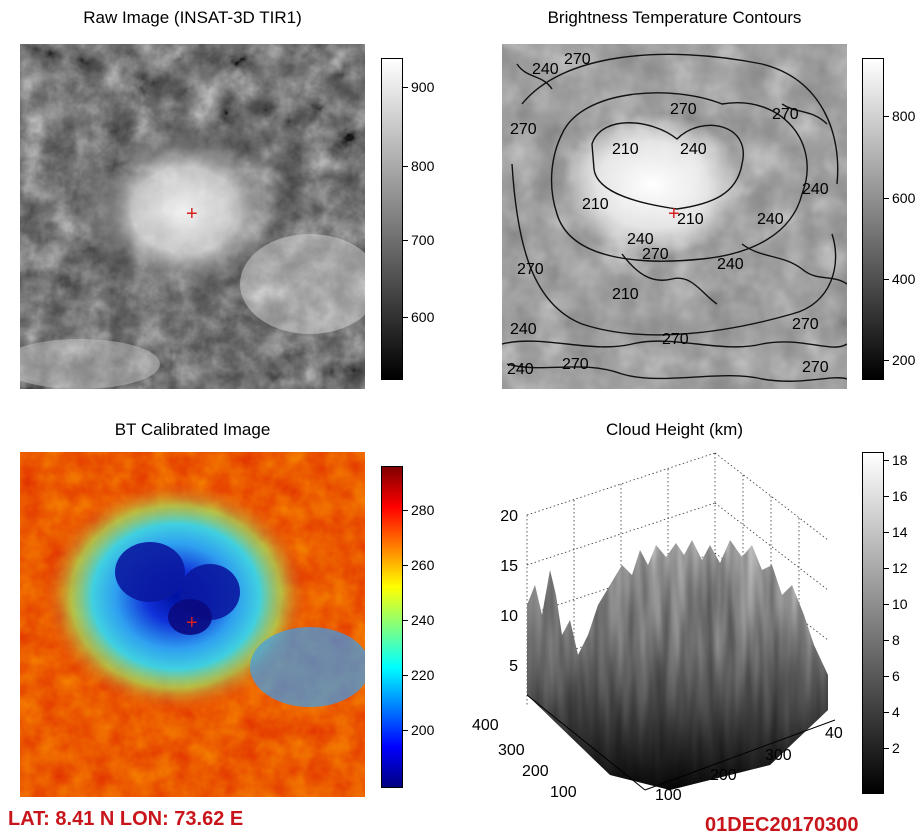 Image resolution: width=922 pixels, height=840 pixels. What do you see at coordinates (418, 510) in the screenshot?
I see `colorbar-tick: 280` at bounding box center [418, 510].